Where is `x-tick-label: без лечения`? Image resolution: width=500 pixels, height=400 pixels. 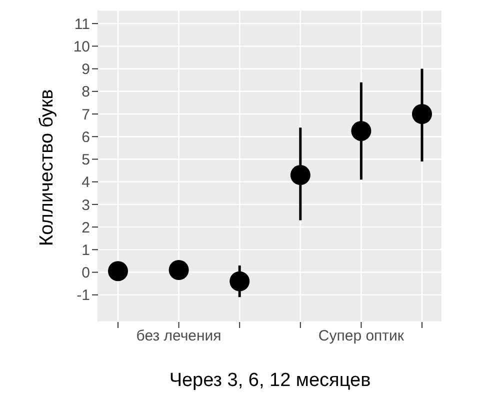
x-tick-label: без лечения is located at coordinates (179, 336).